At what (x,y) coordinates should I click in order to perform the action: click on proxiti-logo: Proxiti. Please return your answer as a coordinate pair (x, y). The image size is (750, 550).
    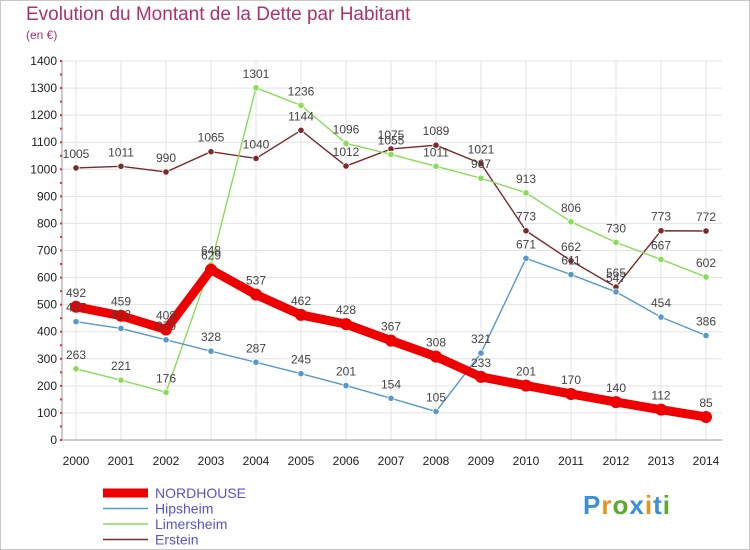
    Looking at the image, I should click on (627, 505).